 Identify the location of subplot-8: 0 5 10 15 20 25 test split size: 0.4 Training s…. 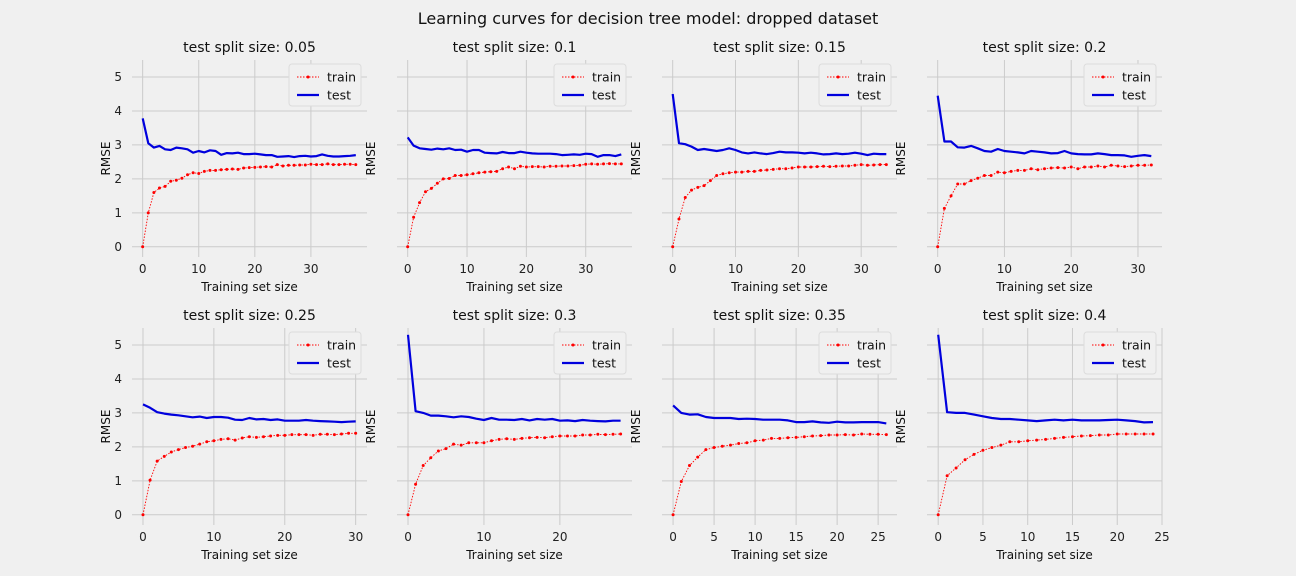
(1032, 435).